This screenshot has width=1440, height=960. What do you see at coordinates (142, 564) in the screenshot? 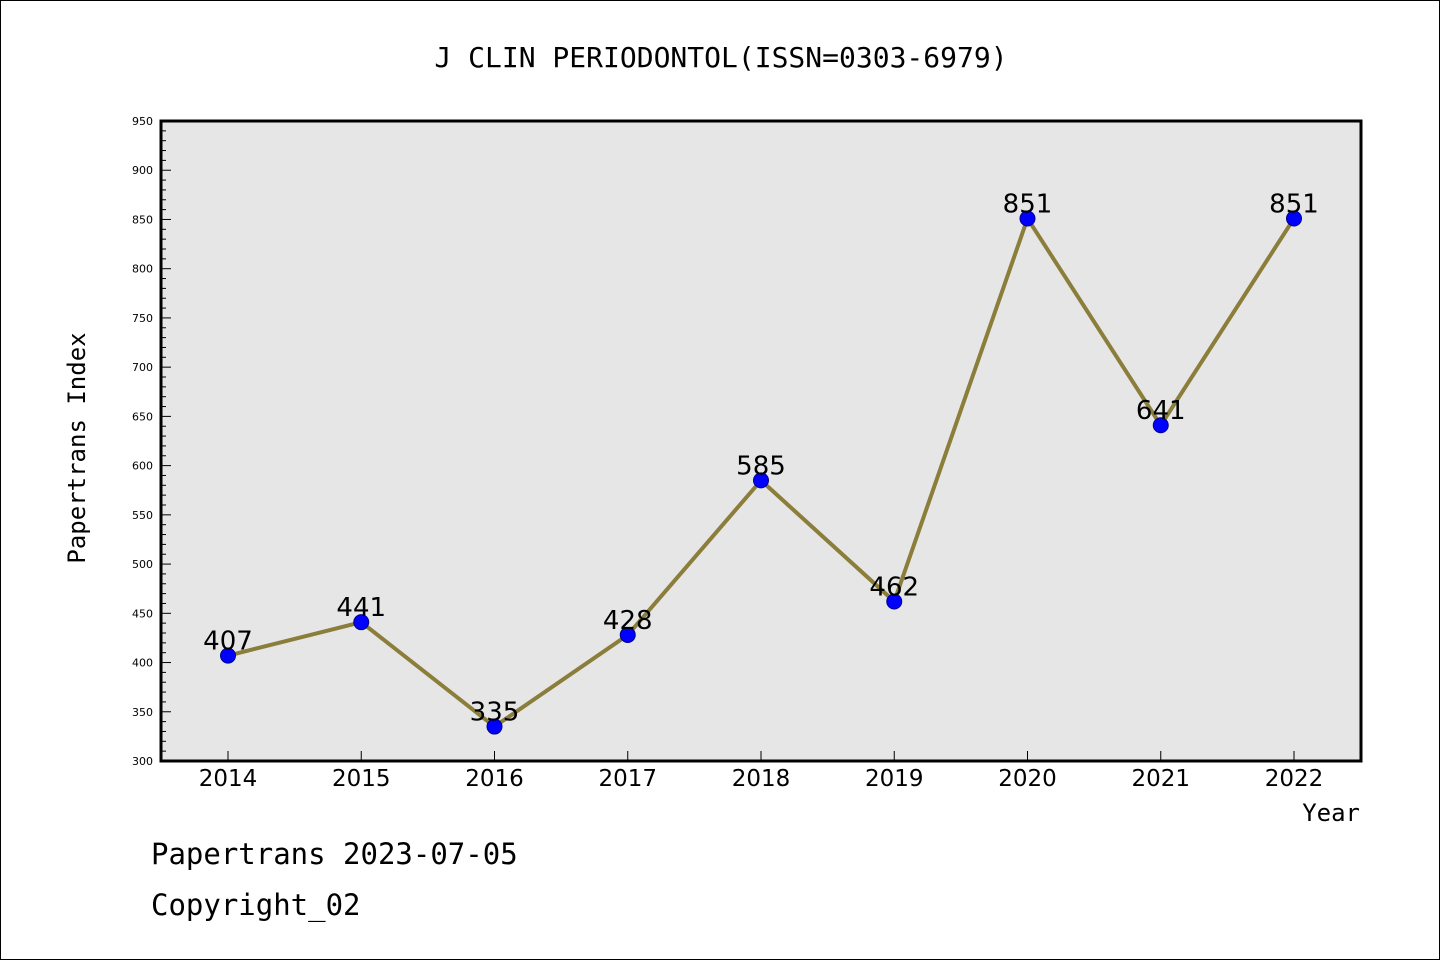
I see `y-tick-label: 500` at bounding box center [142, 564].